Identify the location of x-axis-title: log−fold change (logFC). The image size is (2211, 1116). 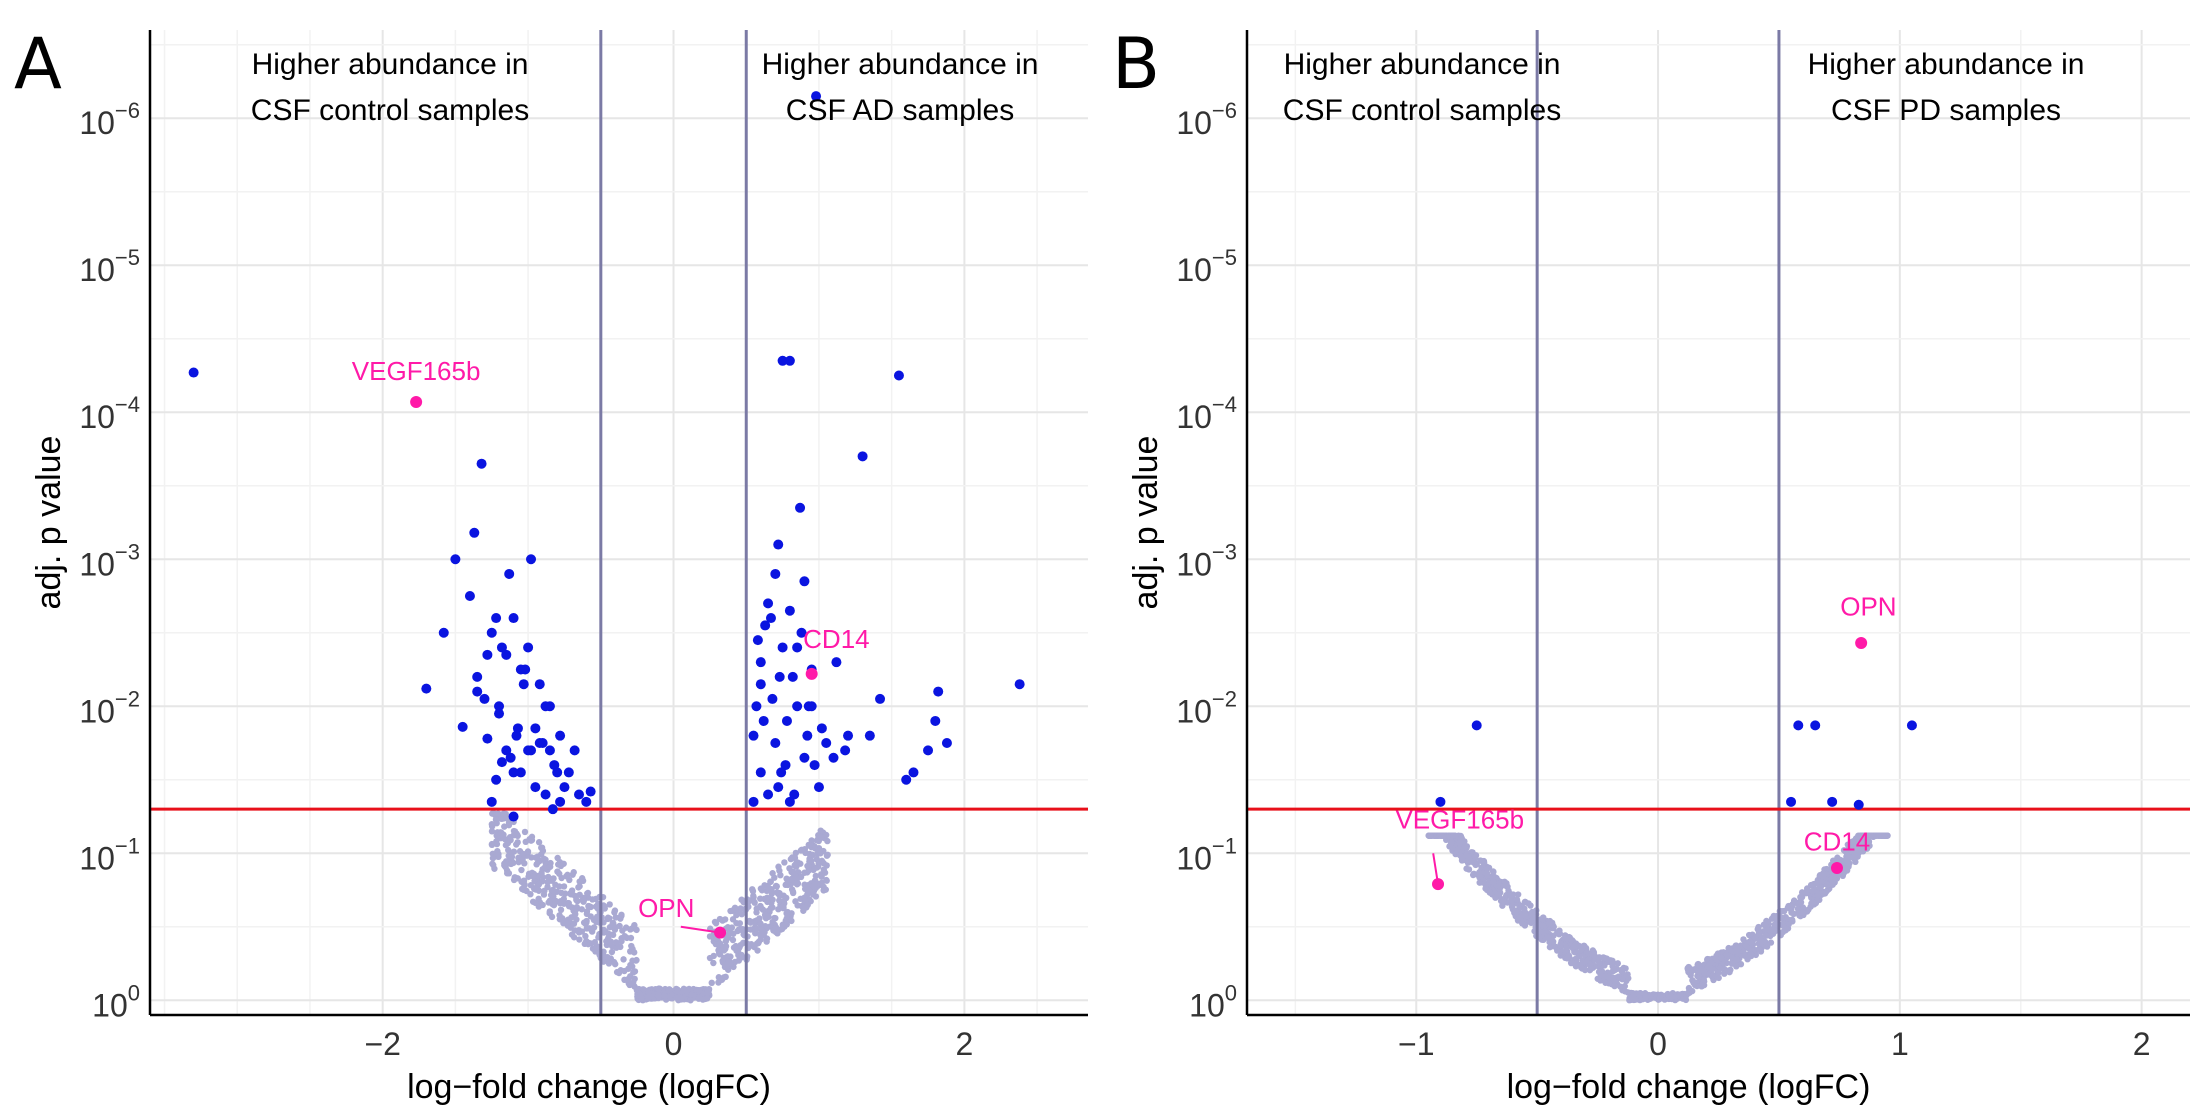
(589, 1087).